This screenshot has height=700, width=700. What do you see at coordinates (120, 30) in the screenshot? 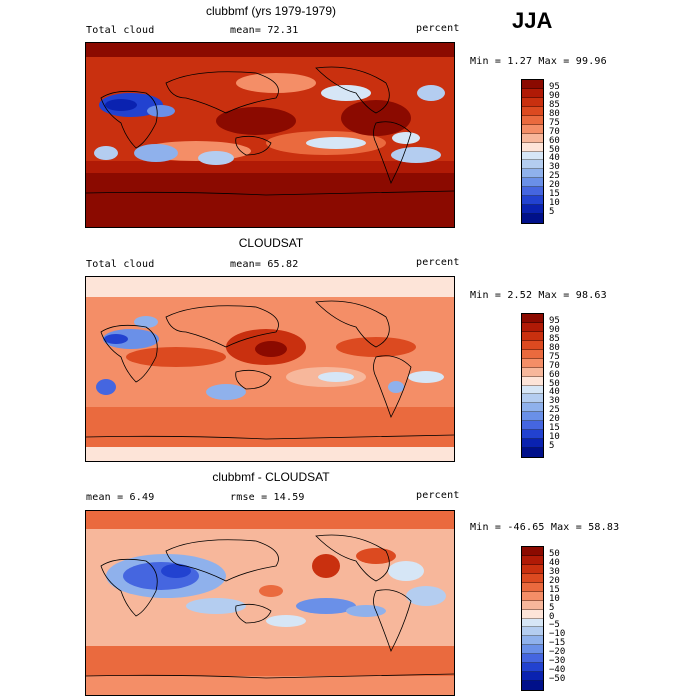
I see `panel-1-left-label: Total cloud` at bounding box center [120, 30].